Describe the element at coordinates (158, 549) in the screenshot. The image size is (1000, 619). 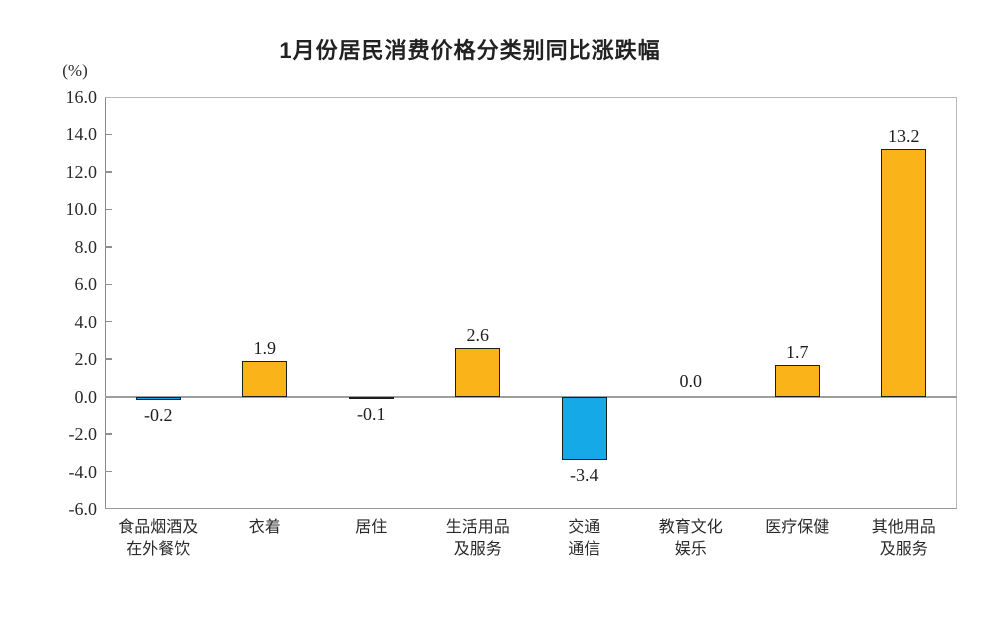
I see `category-label-line: 在外餐饮` at that location.